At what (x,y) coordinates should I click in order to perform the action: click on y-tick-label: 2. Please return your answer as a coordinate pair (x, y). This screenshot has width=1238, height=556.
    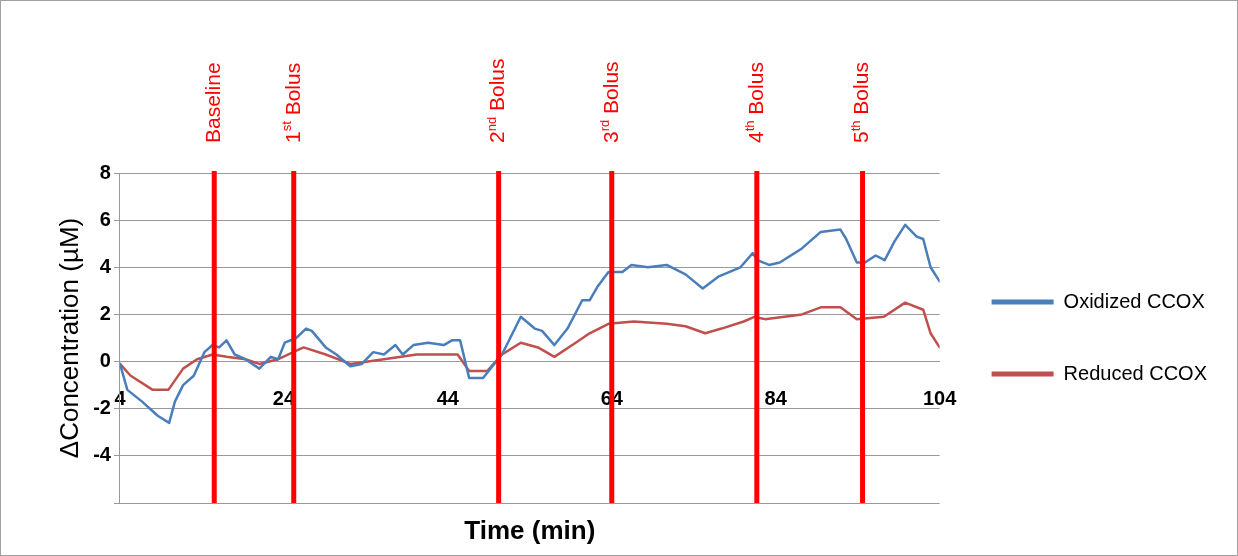
    Looking at the image, I should click on (105, 312).